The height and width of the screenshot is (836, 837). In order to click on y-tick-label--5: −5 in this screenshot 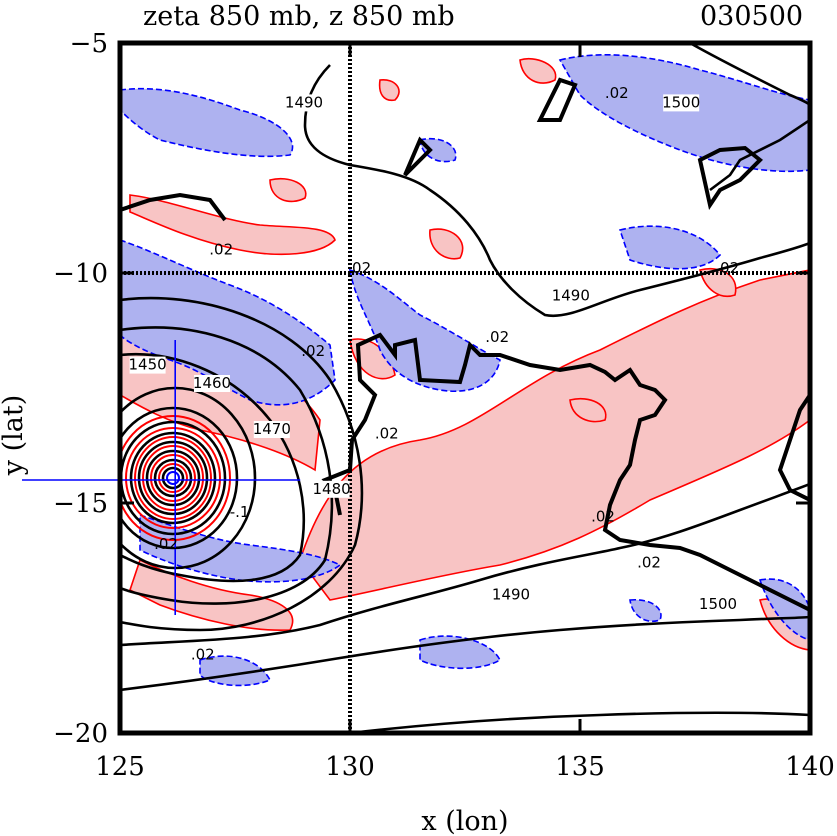, I will do `click(89, 44)`.